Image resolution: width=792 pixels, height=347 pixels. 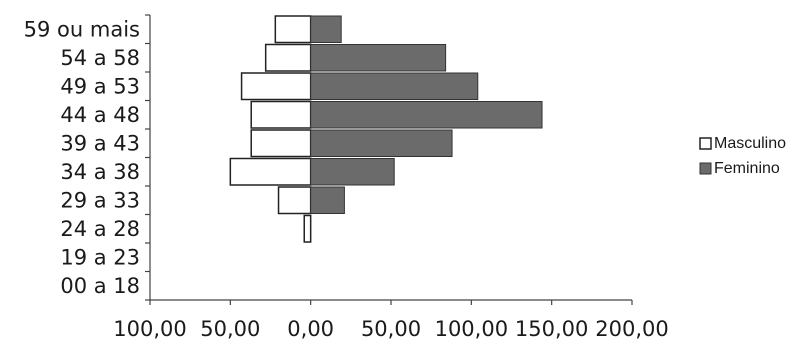 I want to click on x-tick-labels: 100,00 50,00 0,00 50,00 100,00 150,00 200,00, so click(x=390, y=329).